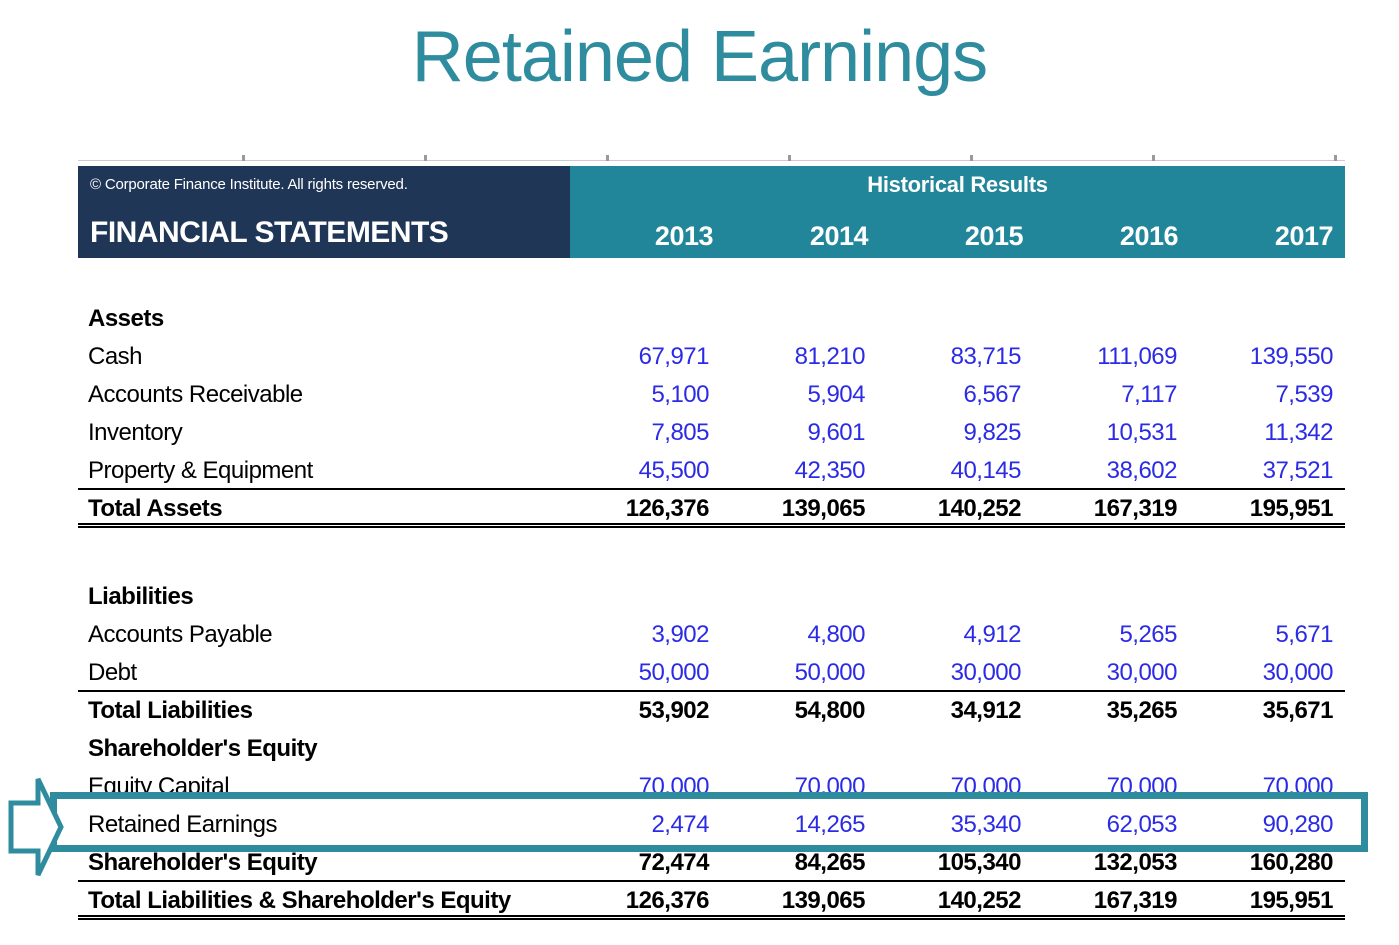  Describe the element at coordinates (674, 710) in the screenshot. I see `cell-value: 53,902` at that location.